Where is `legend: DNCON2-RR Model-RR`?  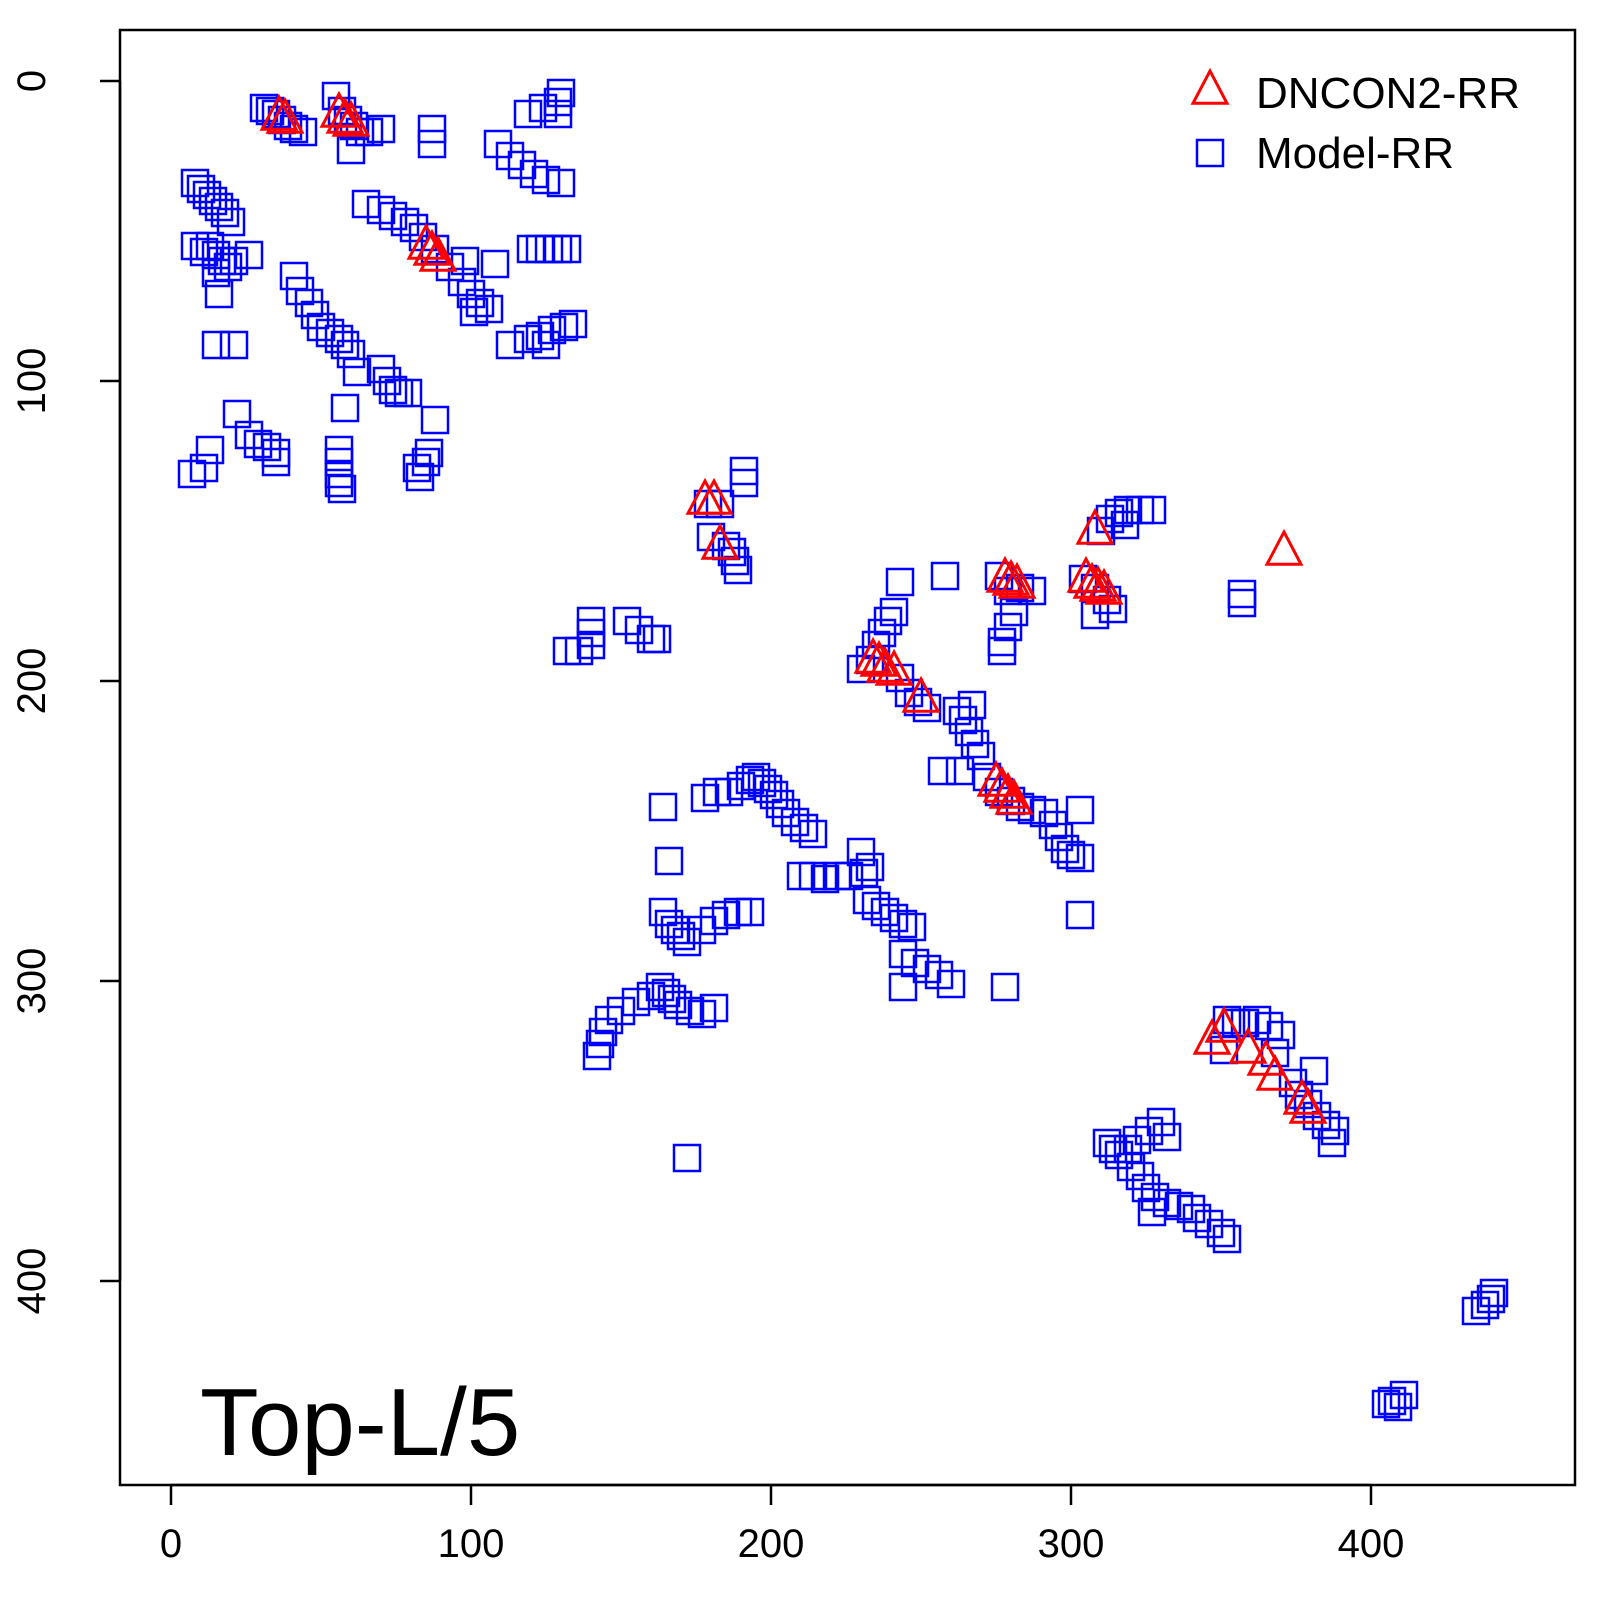
legend: DNCON2-RR Model-RR is located at coordinates (1355, 122).